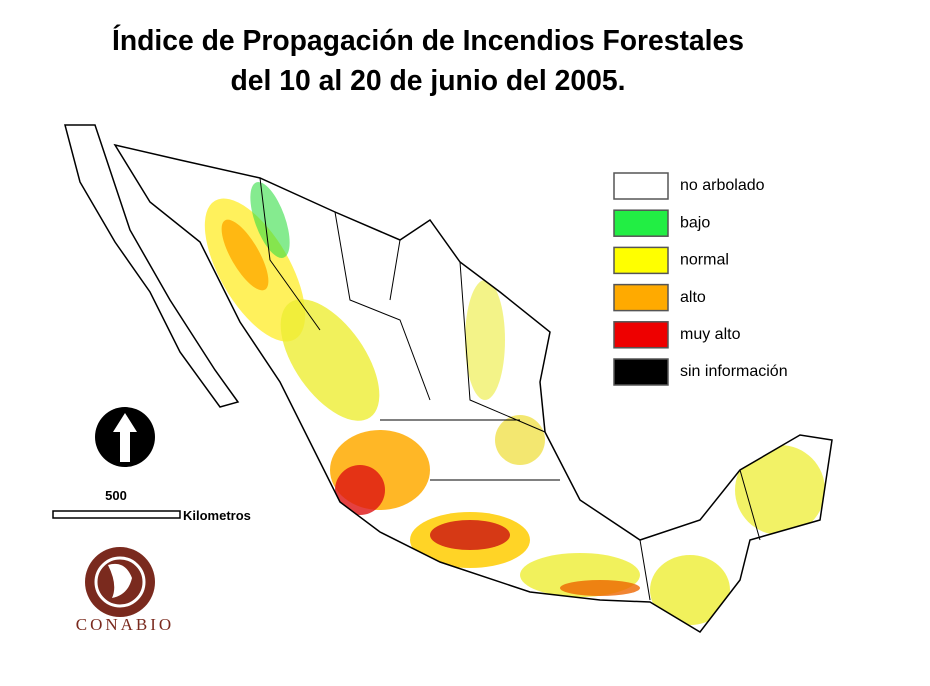 The image size is (930, 686). What do you see at coordinates (217, 515) in the screenshot?
I see `scale-unit: Kilometros` at bounding box center [217, 515].